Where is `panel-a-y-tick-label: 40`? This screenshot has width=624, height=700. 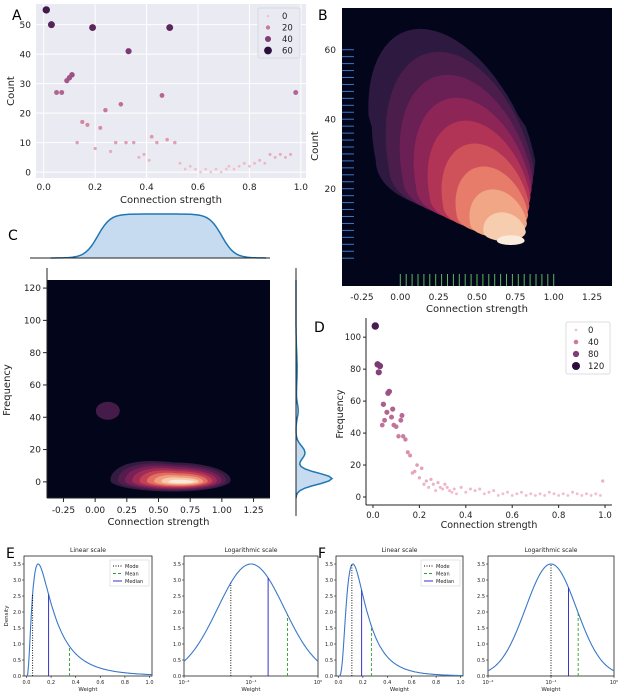 panel-a-y-tick-label: 40 is located at coordinates (26, 55).